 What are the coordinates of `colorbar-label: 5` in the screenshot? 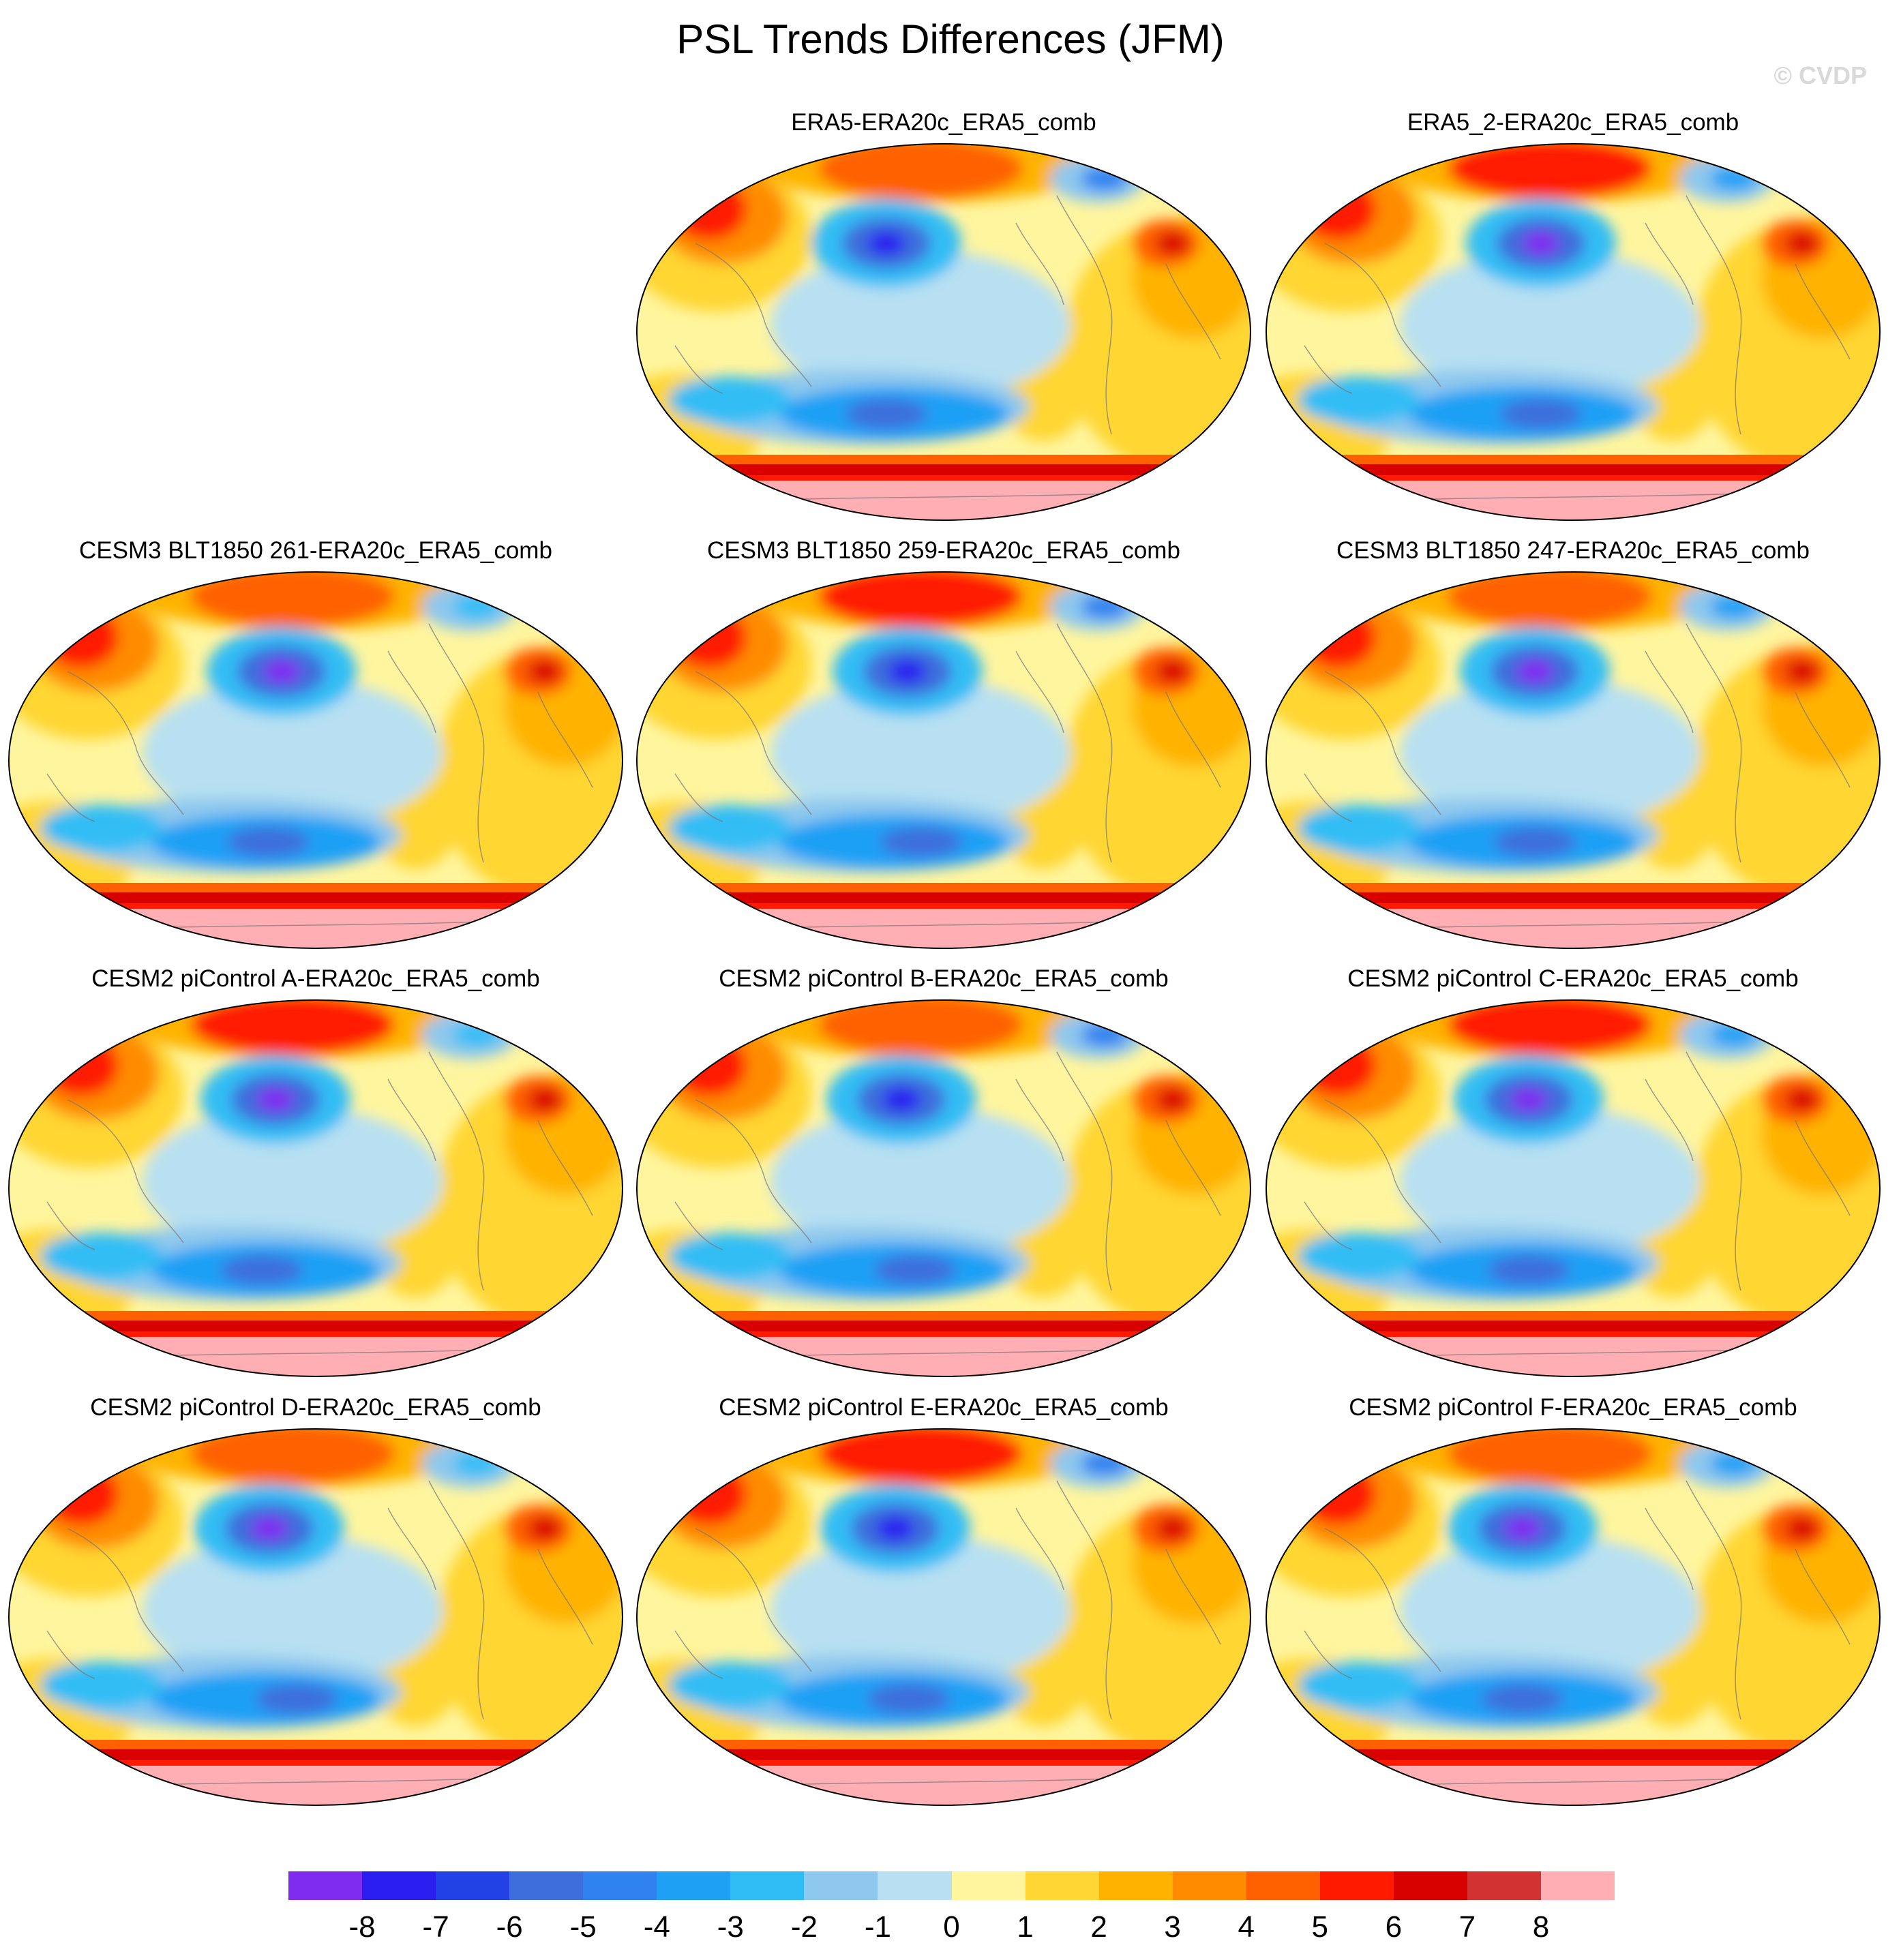 It's located at (1319, 1927).